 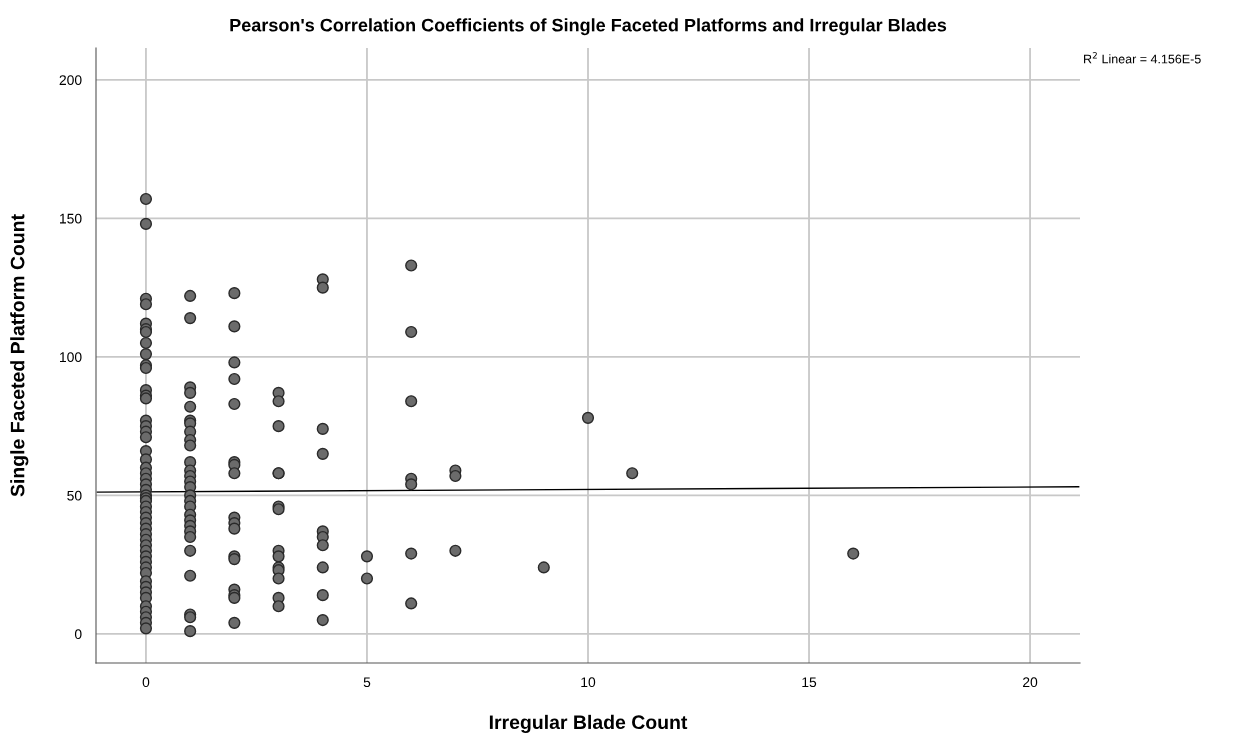 What do you see at coordinates (71, 357) in the screenshot?
I see `y-tick-label: 100` at bounding box center [71, 357].